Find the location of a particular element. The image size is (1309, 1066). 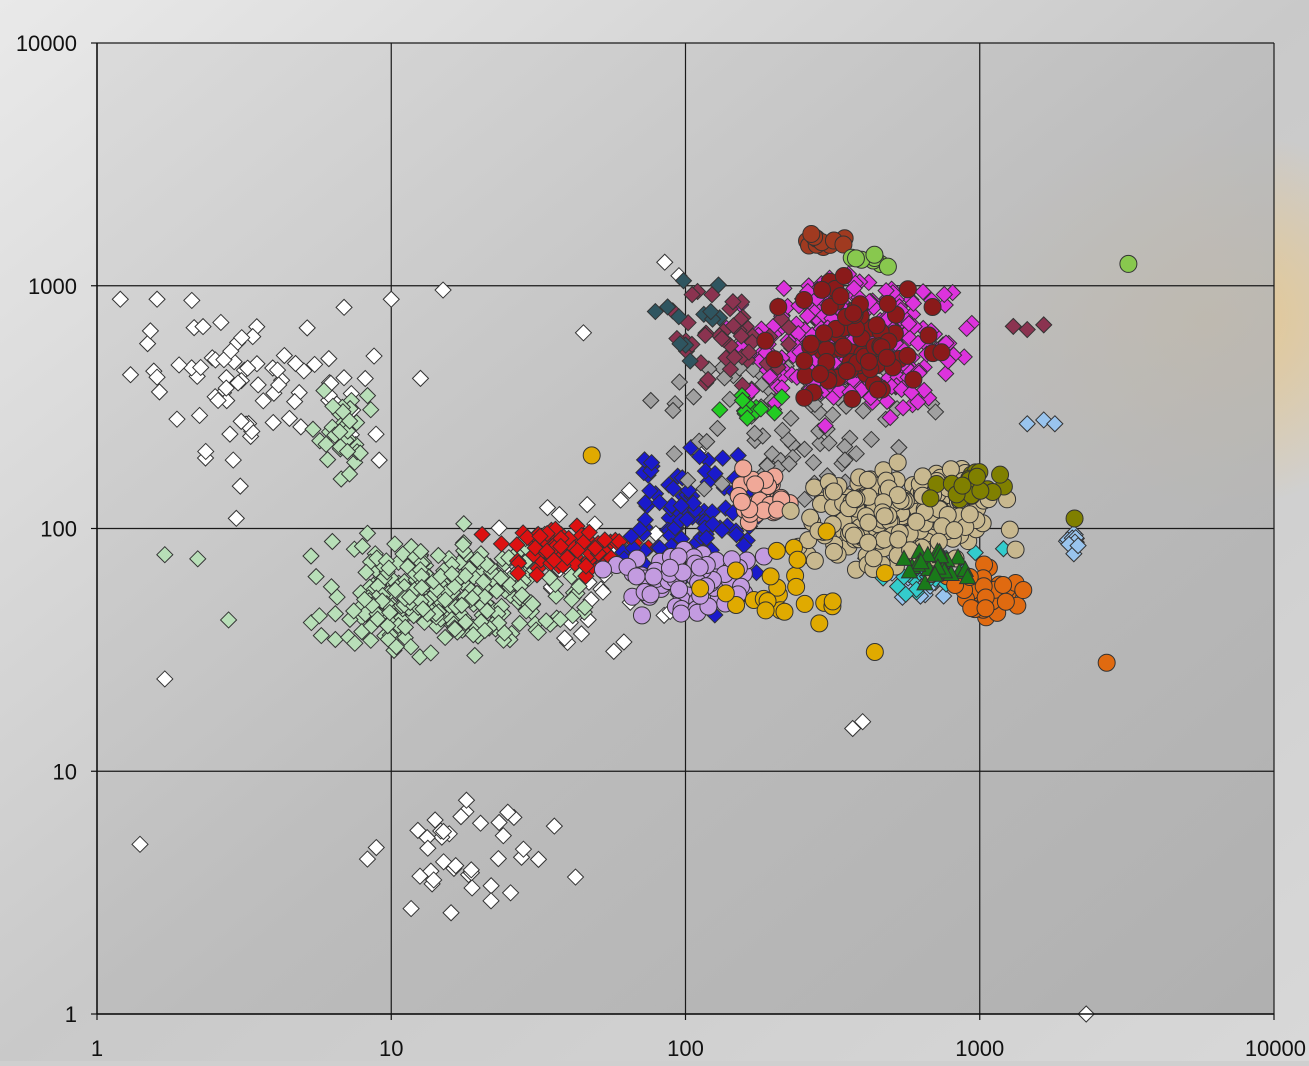

x-tick-label: 1000 is located at coordinates (979, 1048).